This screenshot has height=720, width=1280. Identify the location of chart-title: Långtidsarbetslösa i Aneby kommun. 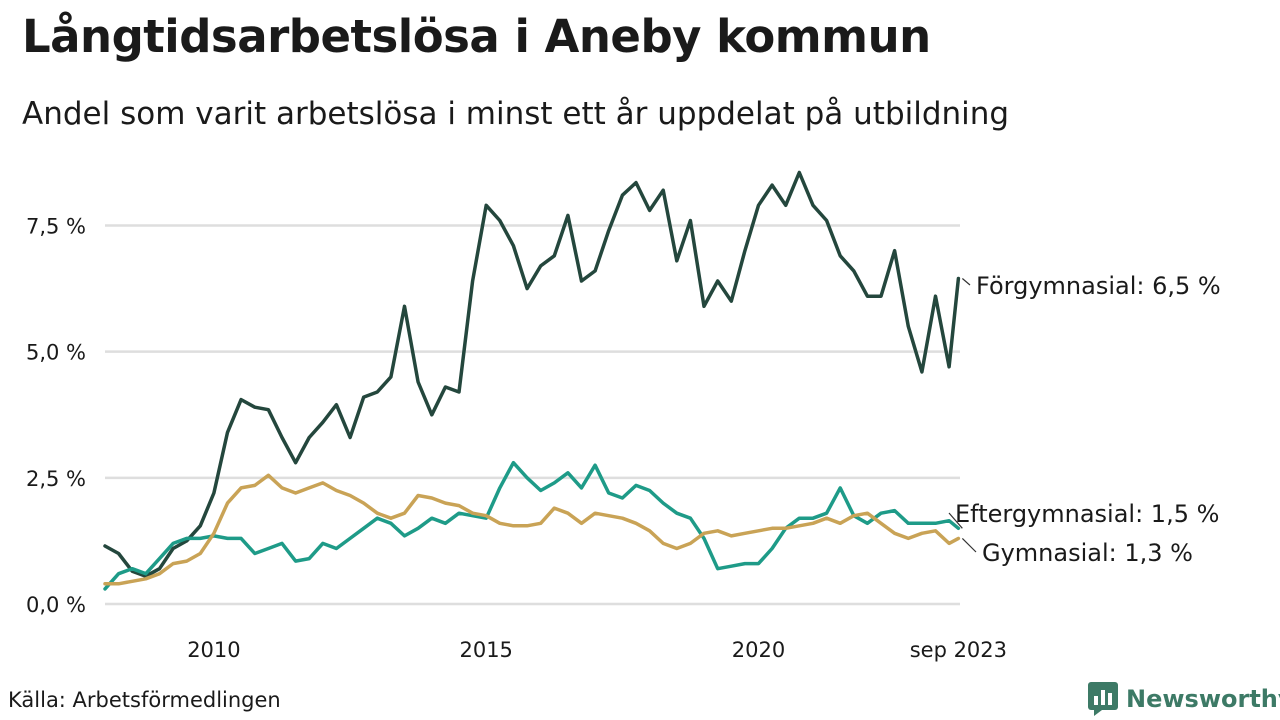
(476, 36).